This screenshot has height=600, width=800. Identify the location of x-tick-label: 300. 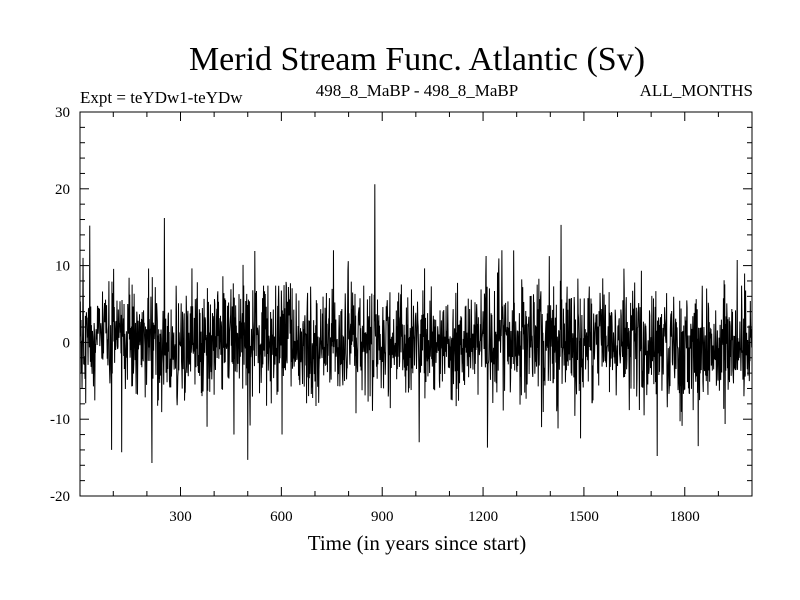
(180, 517).